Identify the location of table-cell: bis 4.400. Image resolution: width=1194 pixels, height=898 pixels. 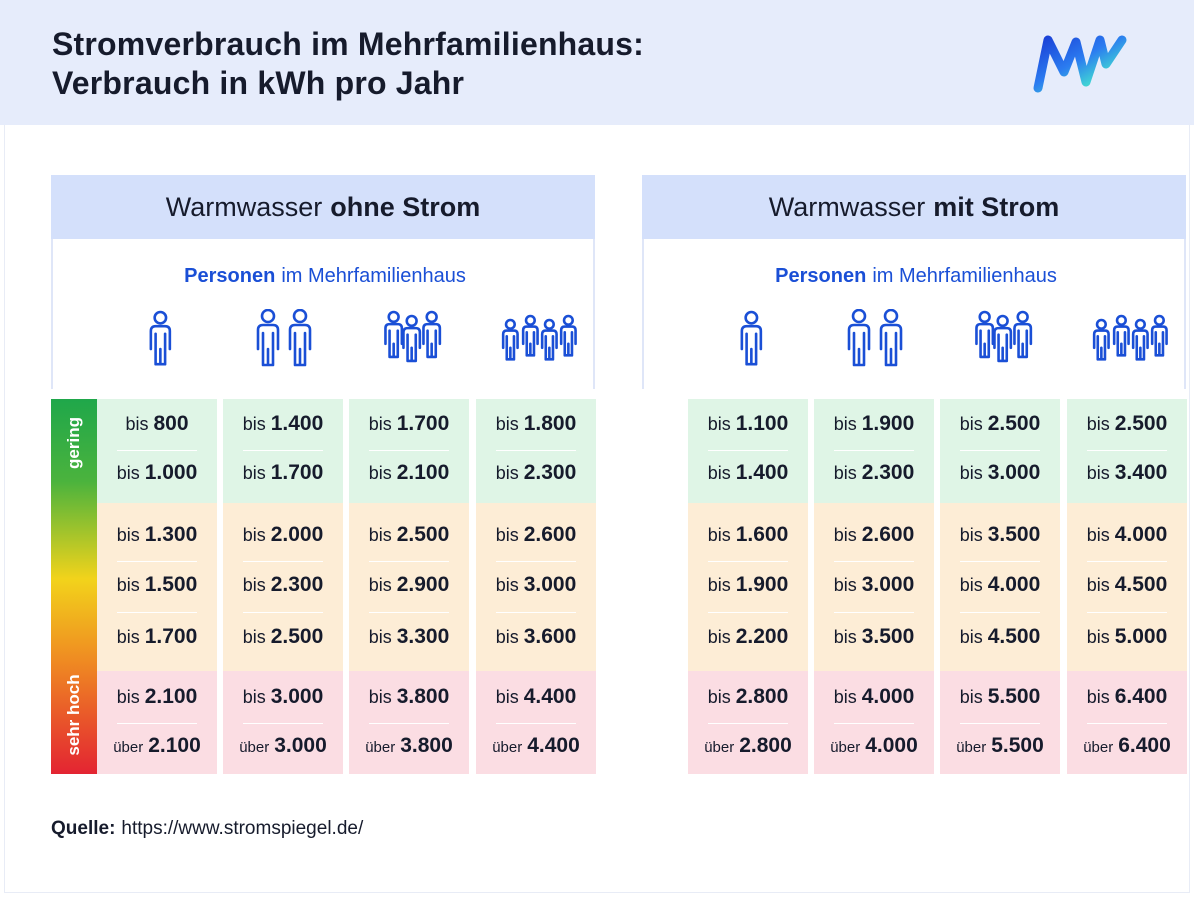
(536, 697).